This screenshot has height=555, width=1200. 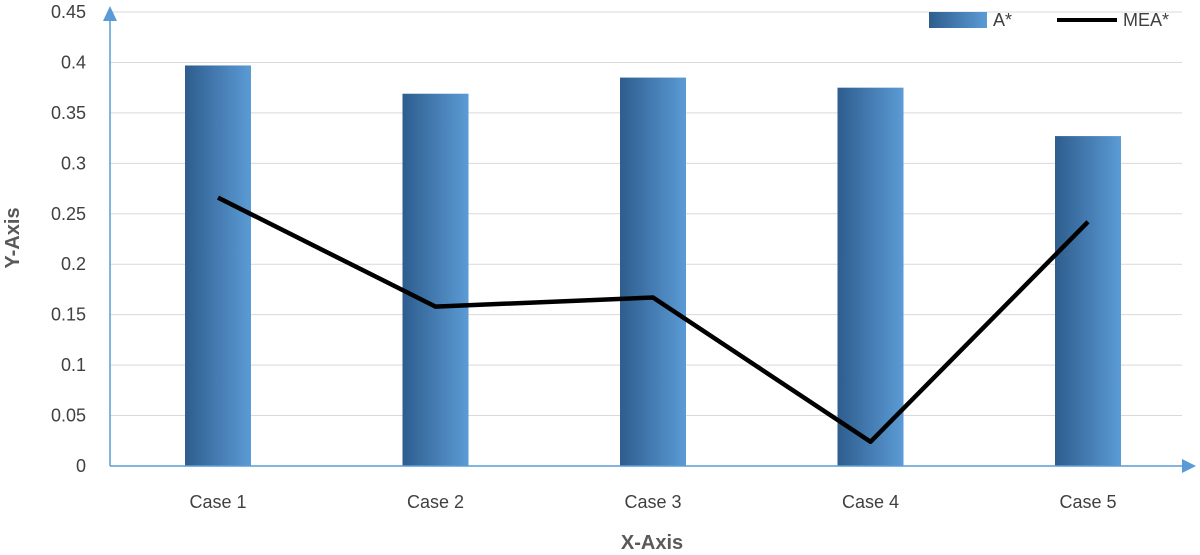 I want to click on y-tick-label: 0.1, so click(x=73, y=365).